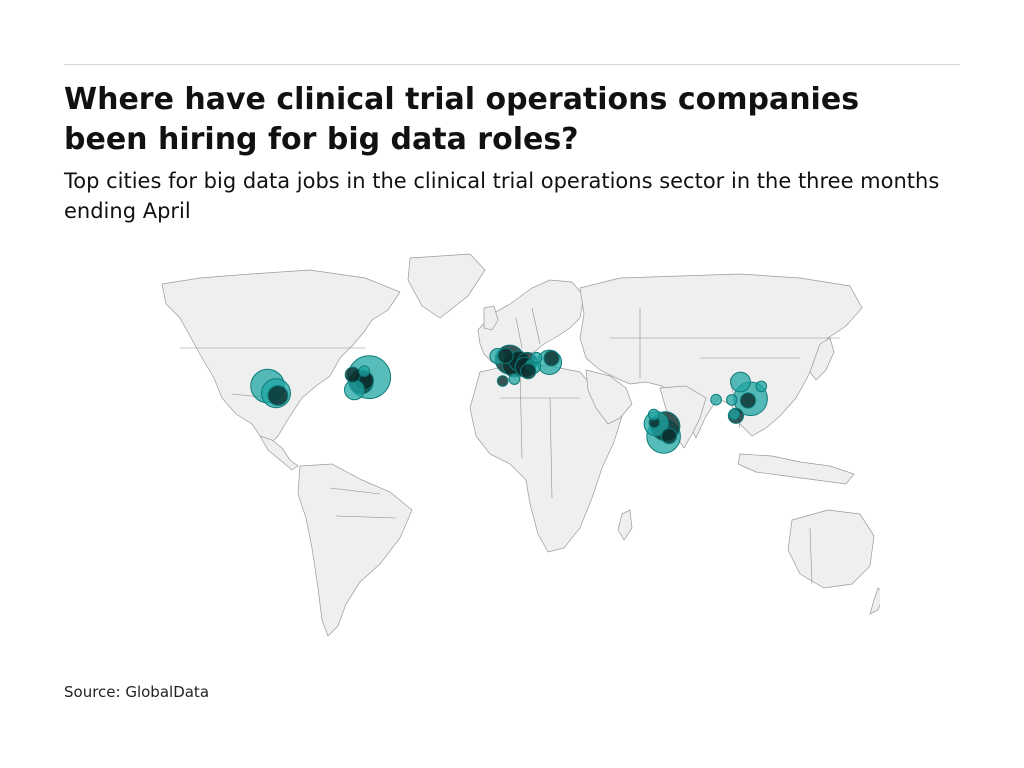  I want to click on landmass-madagascar, so click(625, 525).